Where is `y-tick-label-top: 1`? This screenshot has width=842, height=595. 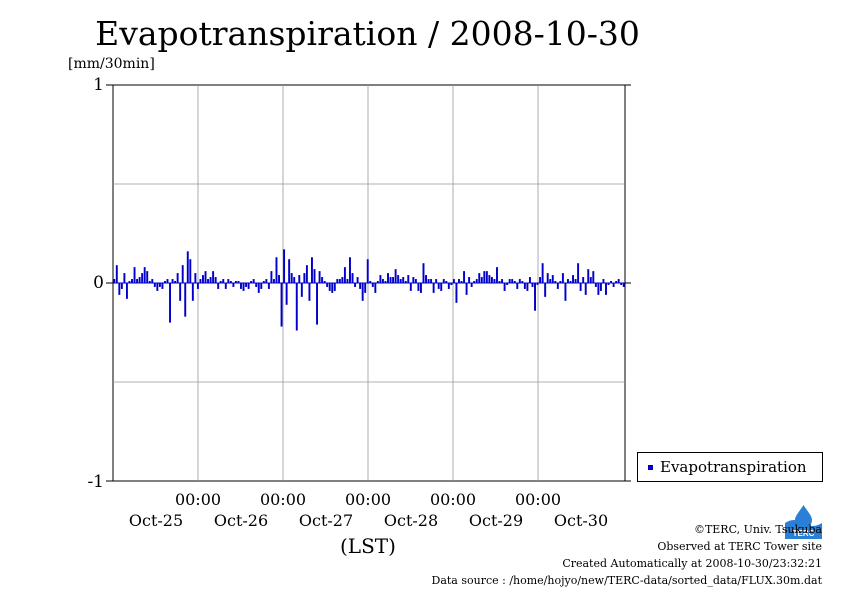
y-tick-label-top: 1 is located at coordinates (98, 85).